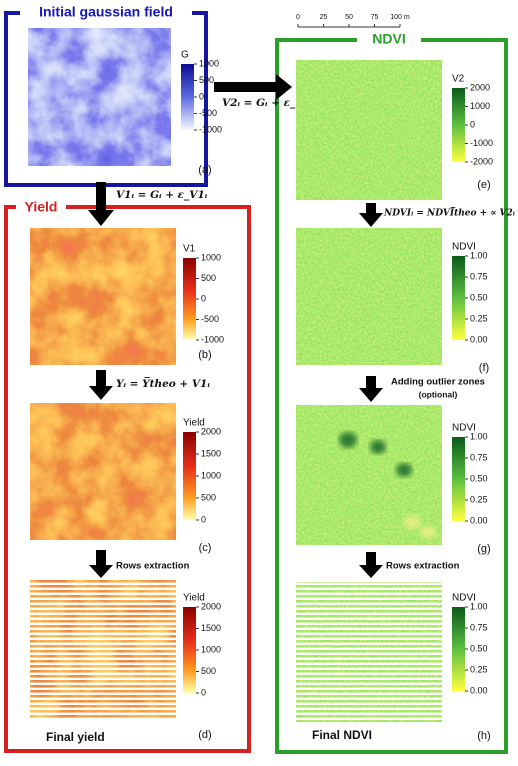 The height and width of the screenshot is (766, 518). What do you see at coordinates (481, 161) in the screenshot?
I see `colorbar-label: -2000` at bounding box center [481, 161].